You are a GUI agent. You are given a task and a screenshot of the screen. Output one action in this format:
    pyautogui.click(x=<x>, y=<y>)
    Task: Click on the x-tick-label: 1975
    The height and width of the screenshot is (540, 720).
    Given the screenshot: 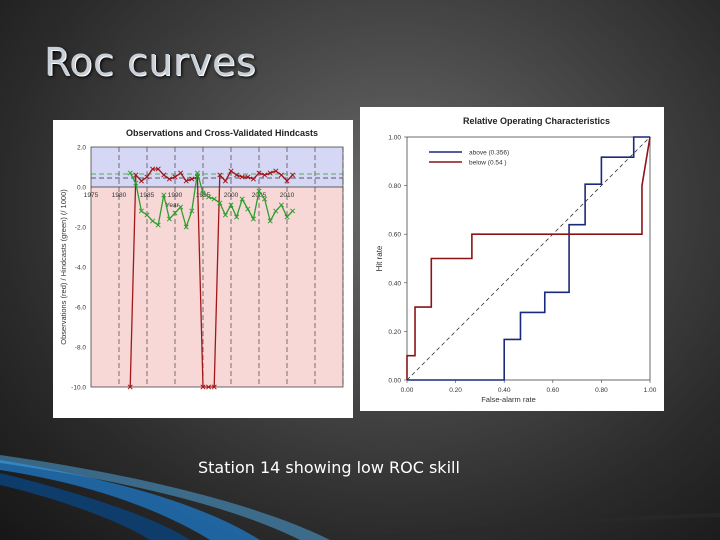 What is the action you would take?
    pyautogui.click(x=91, y=195)
    